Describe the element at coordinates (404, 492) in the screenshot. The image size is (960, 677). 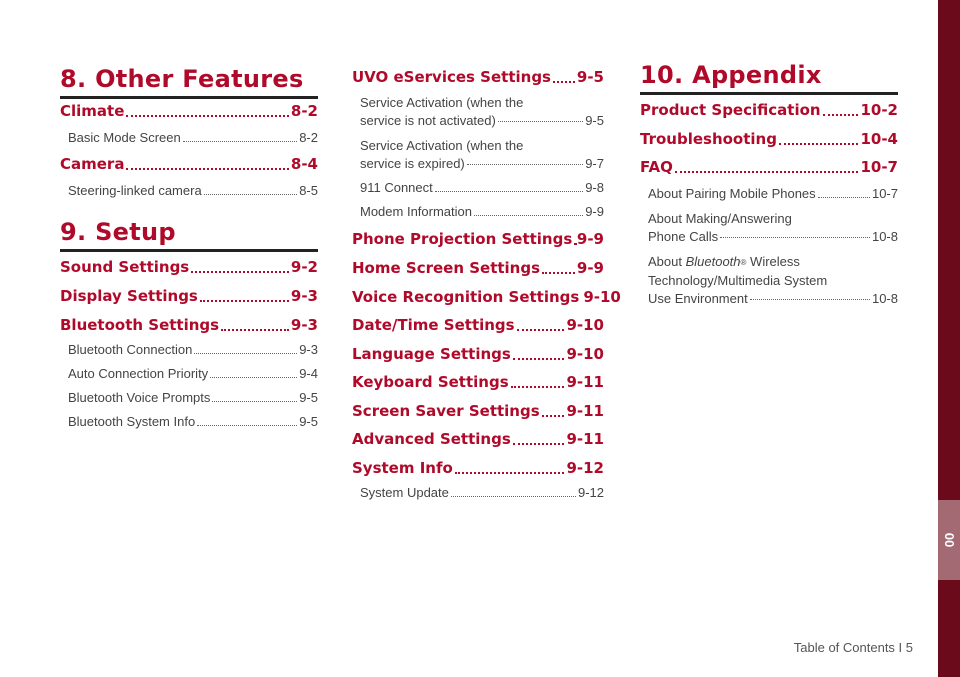
I see `entry-title: System Update` at that location.